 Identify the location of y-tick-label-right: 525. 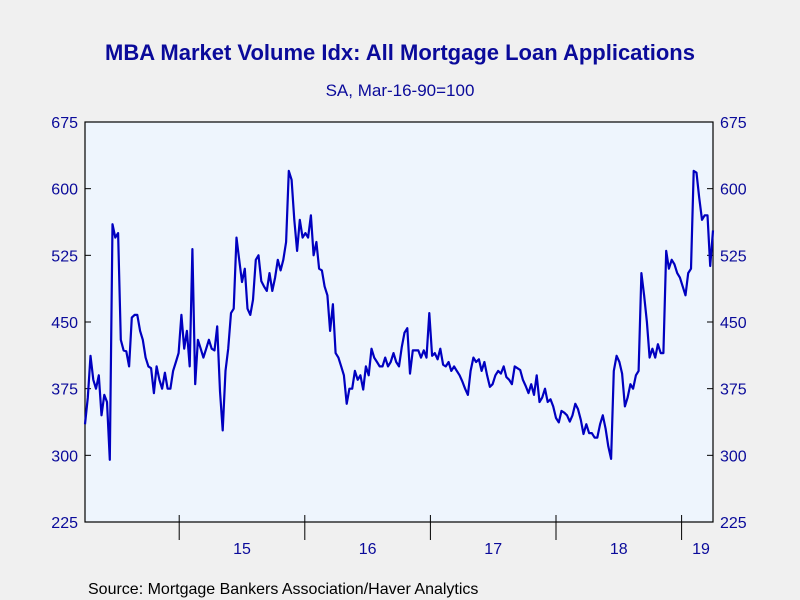
(733, 256).